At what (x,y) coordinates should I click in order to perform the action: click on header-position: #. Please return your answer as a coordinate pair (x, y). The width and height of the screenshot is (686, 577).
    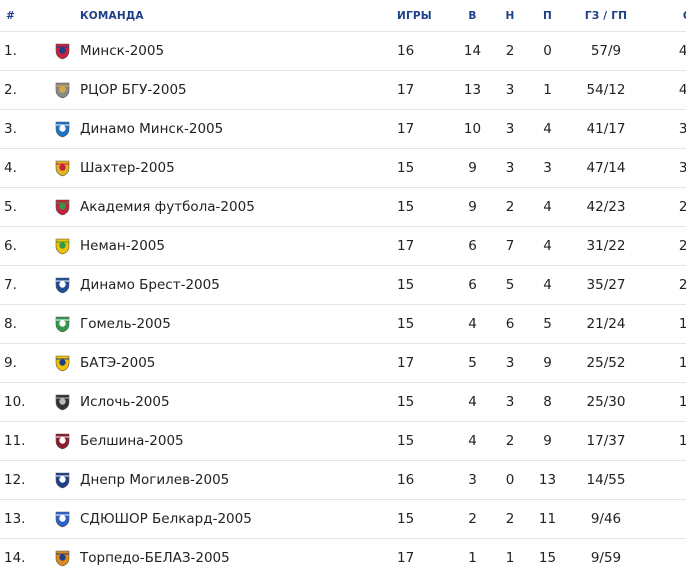
    Looking at the image, I should click on (27, 16).